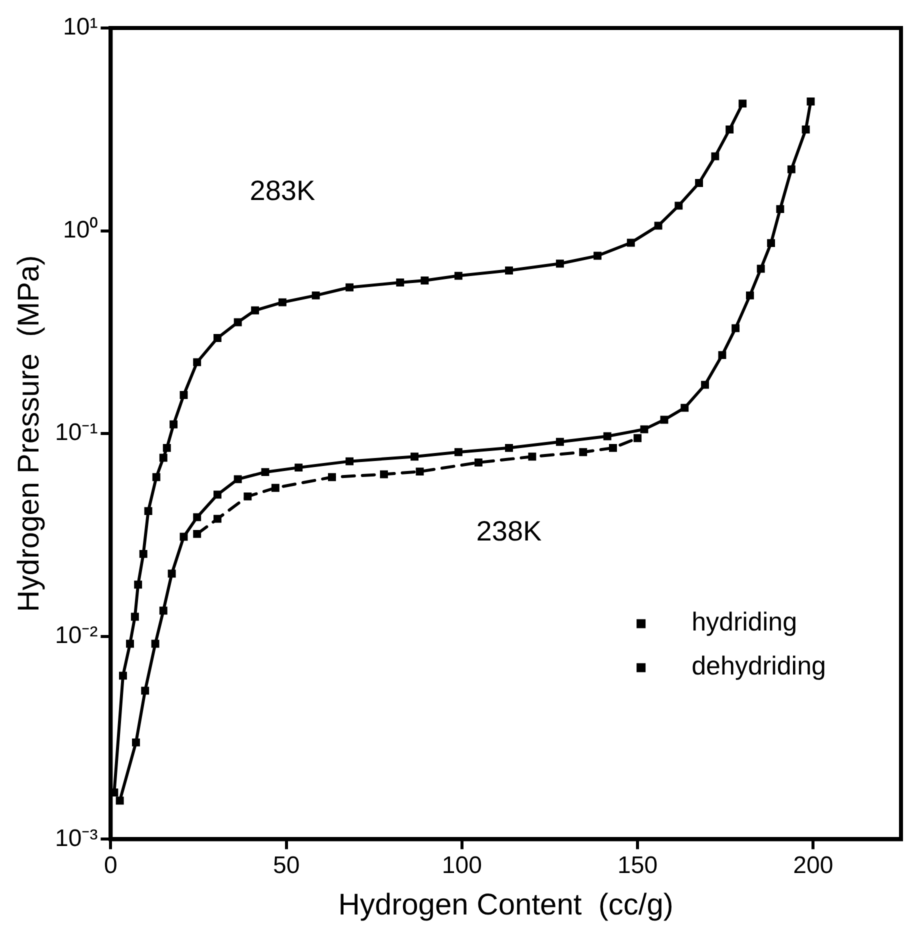 The height and width of the screenshot is (941, 924). Describe the element at coordinates (509, 531) in the screenshot. I see `annotation: 238K` at that location.